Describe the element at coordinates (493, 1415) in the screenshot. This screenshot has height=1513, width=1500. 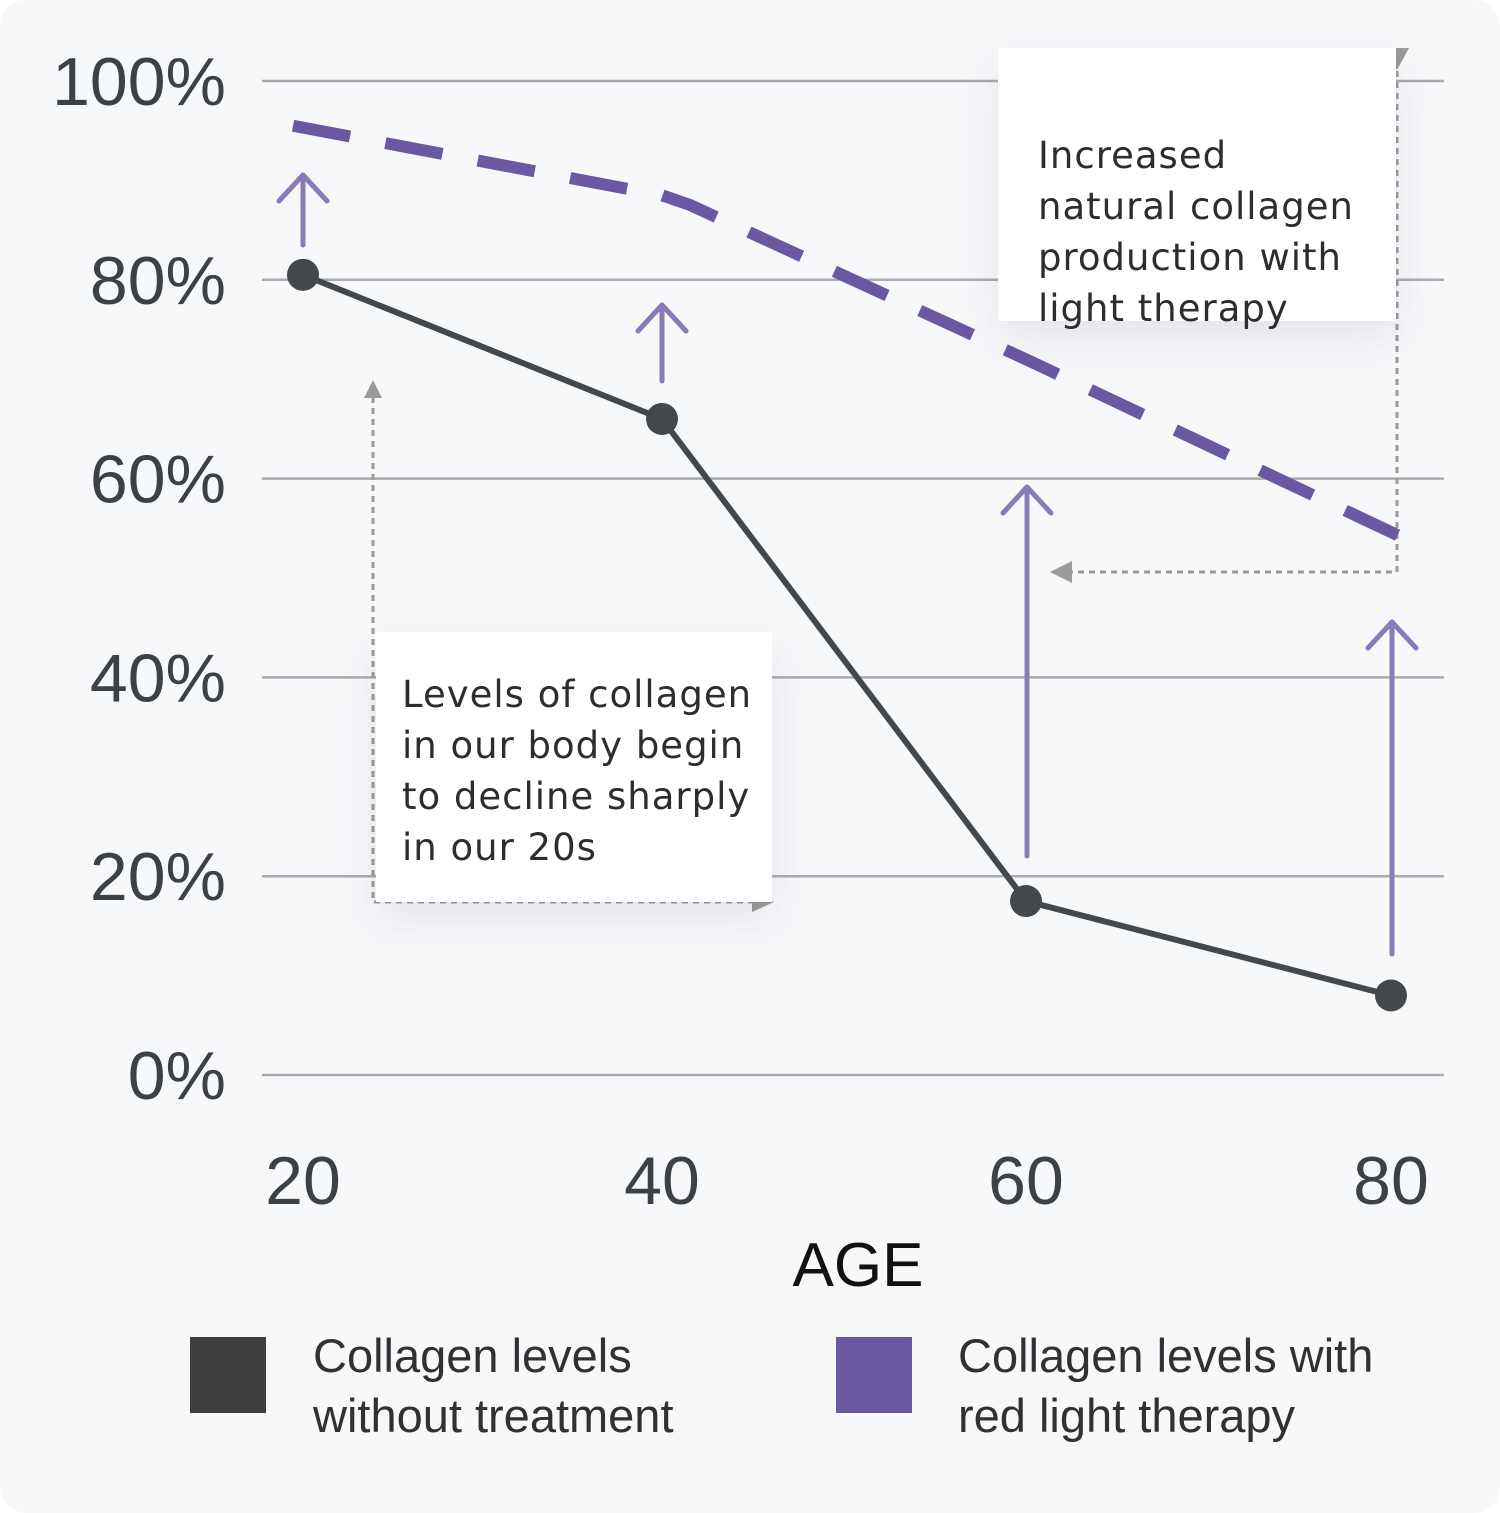
I see `legend-label-line: without treatment` at that location.